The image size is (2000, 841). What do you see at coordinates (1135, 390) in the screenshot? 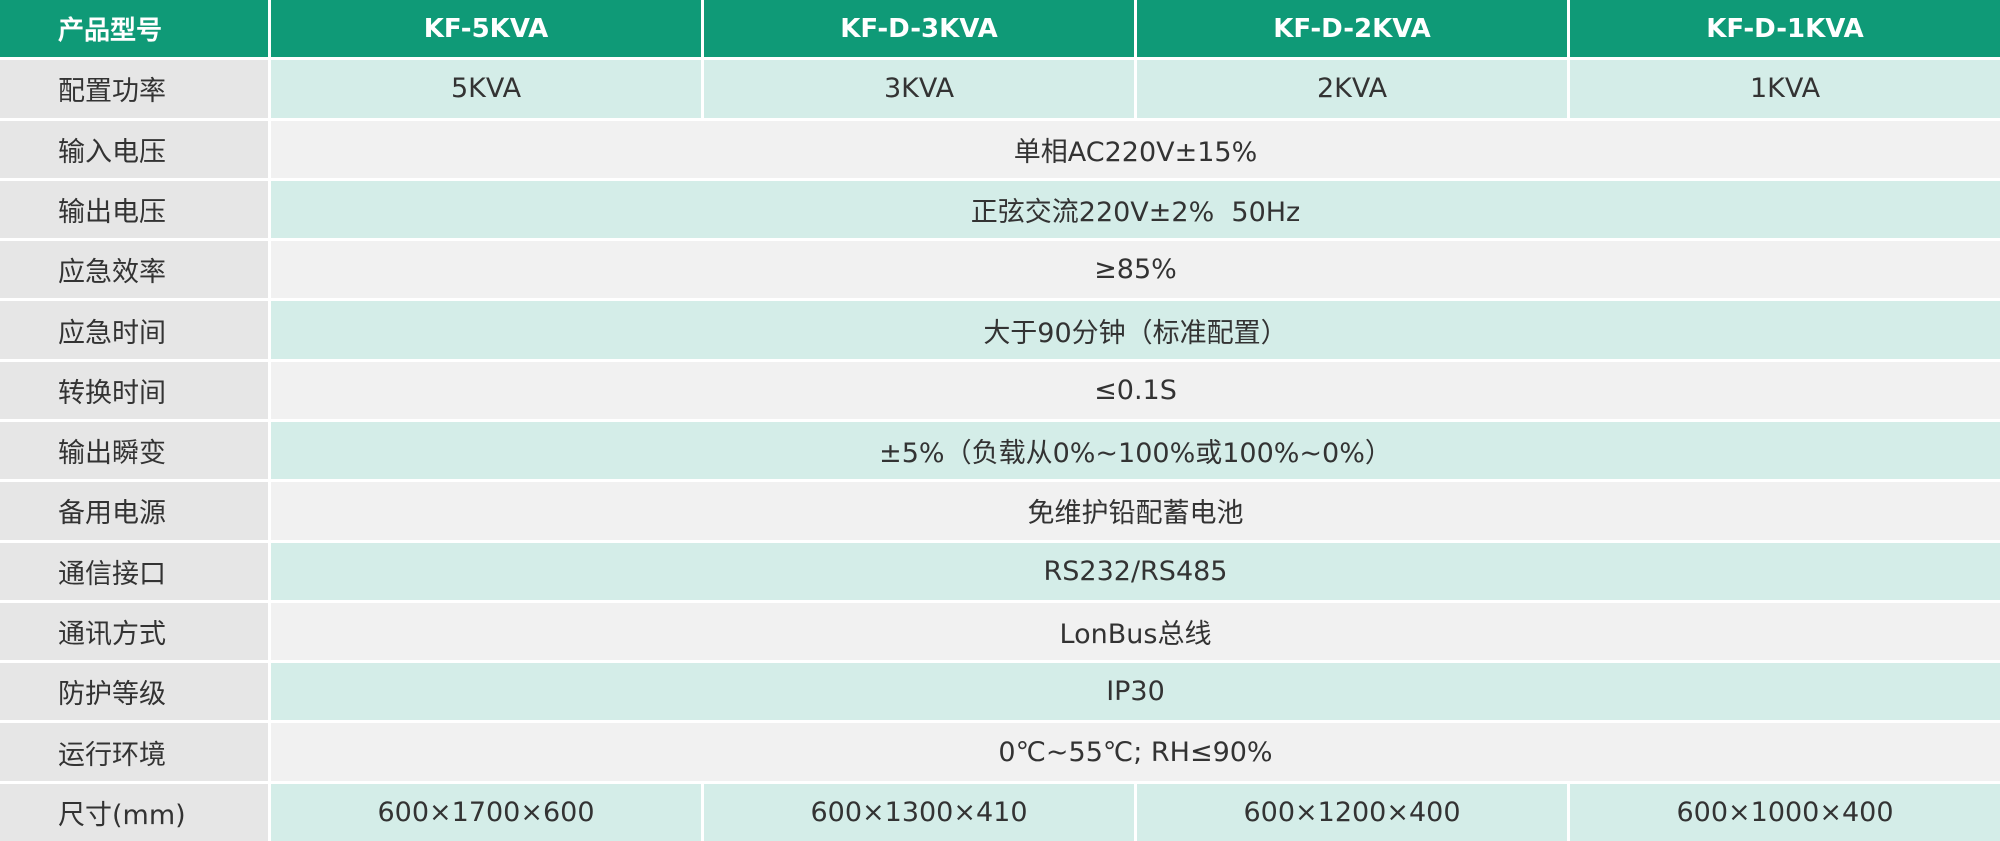
I see `value-cell: ≤0.1S` at bounding box center [1135, 390].